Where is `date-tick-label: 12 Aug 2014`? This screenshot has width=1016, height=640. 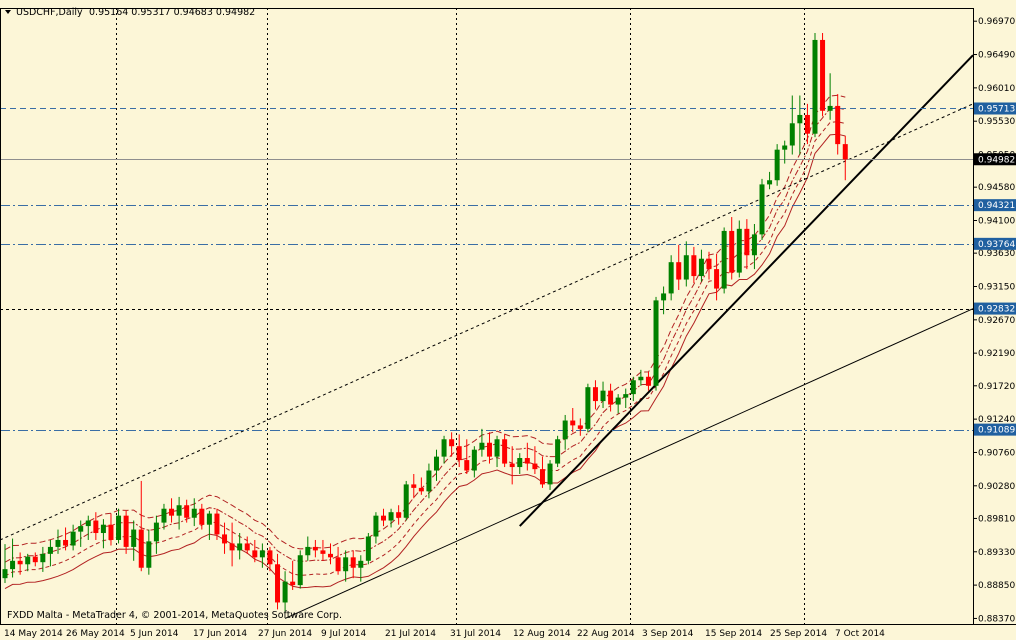 date-tick-label: 12 Aug 2014 is located at coordinates (542, 634).